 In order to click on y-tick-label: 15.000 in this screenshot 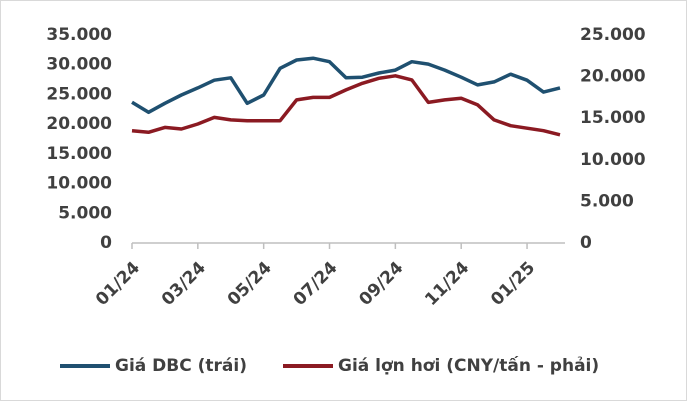, I will do `click(79, 154)`.